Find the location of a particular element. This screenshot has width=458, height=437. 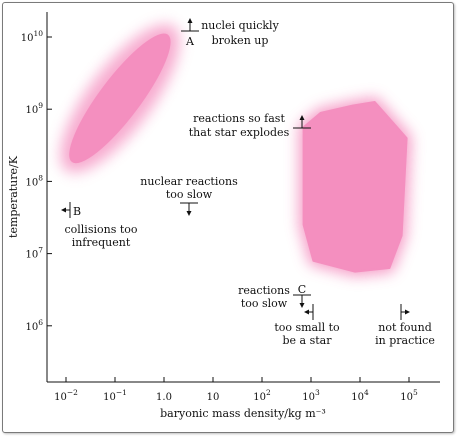

annotation-reactions-slow-line1: reactions is located at coordinates (264, 290).